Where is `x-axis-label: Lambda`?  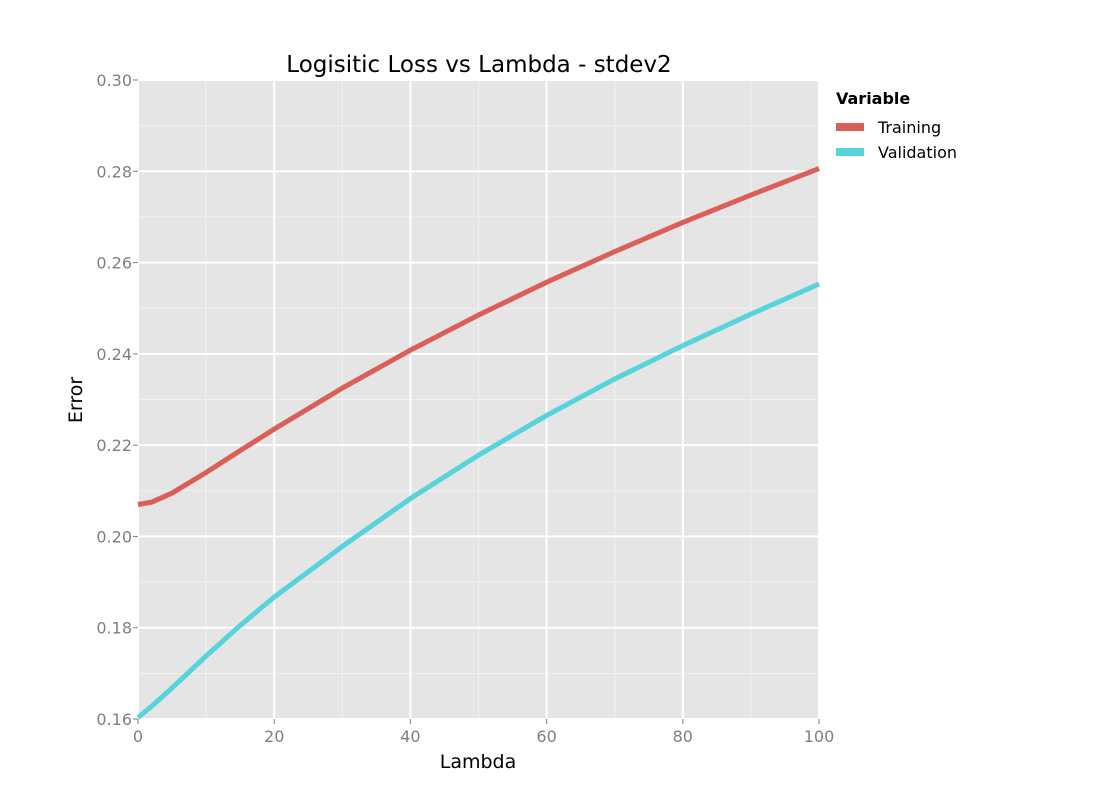
x-axis-label: Lambda is located at coordinates (478, 762).